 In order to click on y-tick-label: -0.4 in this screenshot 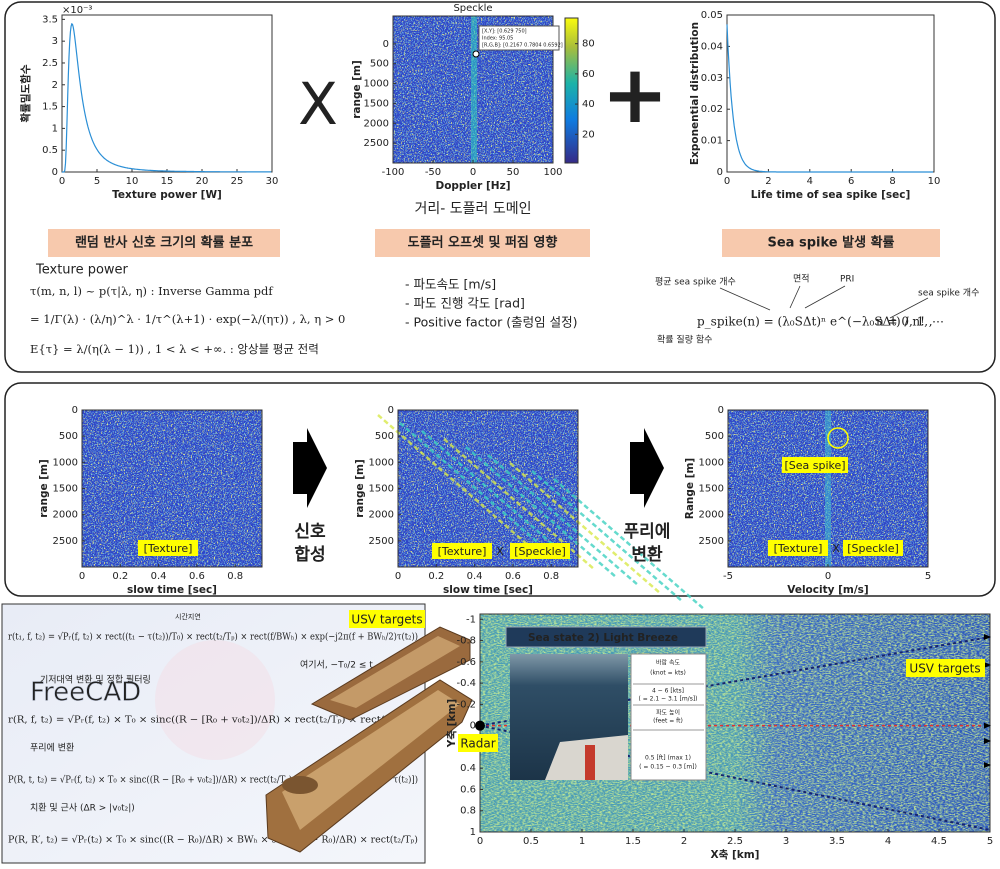, I will do `click(466, 683)`.